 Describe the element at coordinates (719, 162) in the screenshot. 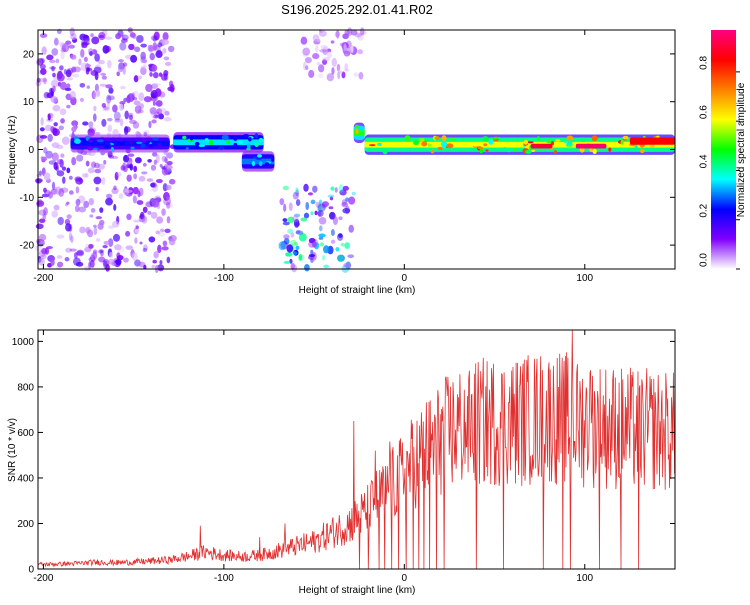

I see `colorbar-ticks: 0.0 0.2 0.4 0.6 0.8` at that location.